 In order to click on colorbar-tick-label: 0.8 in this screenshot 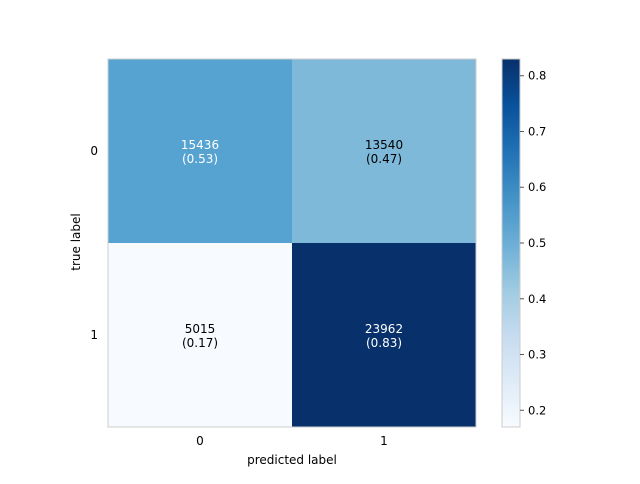, I will do `click(537, 76)`.